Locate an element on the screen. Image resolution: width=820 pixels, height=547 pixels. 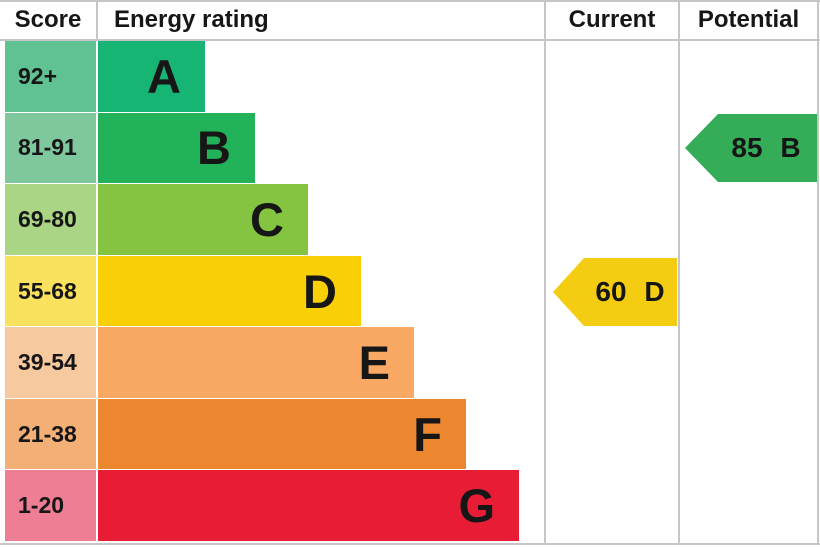
bottom-border is located at coordinates (410, 544).